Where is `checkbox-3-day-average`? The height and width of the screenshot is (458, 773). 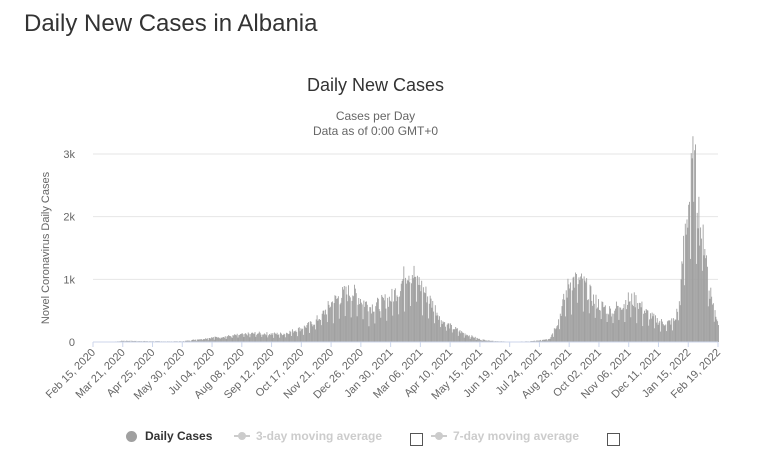 checkbox-3-day-average is located at coordinates (416, 439).